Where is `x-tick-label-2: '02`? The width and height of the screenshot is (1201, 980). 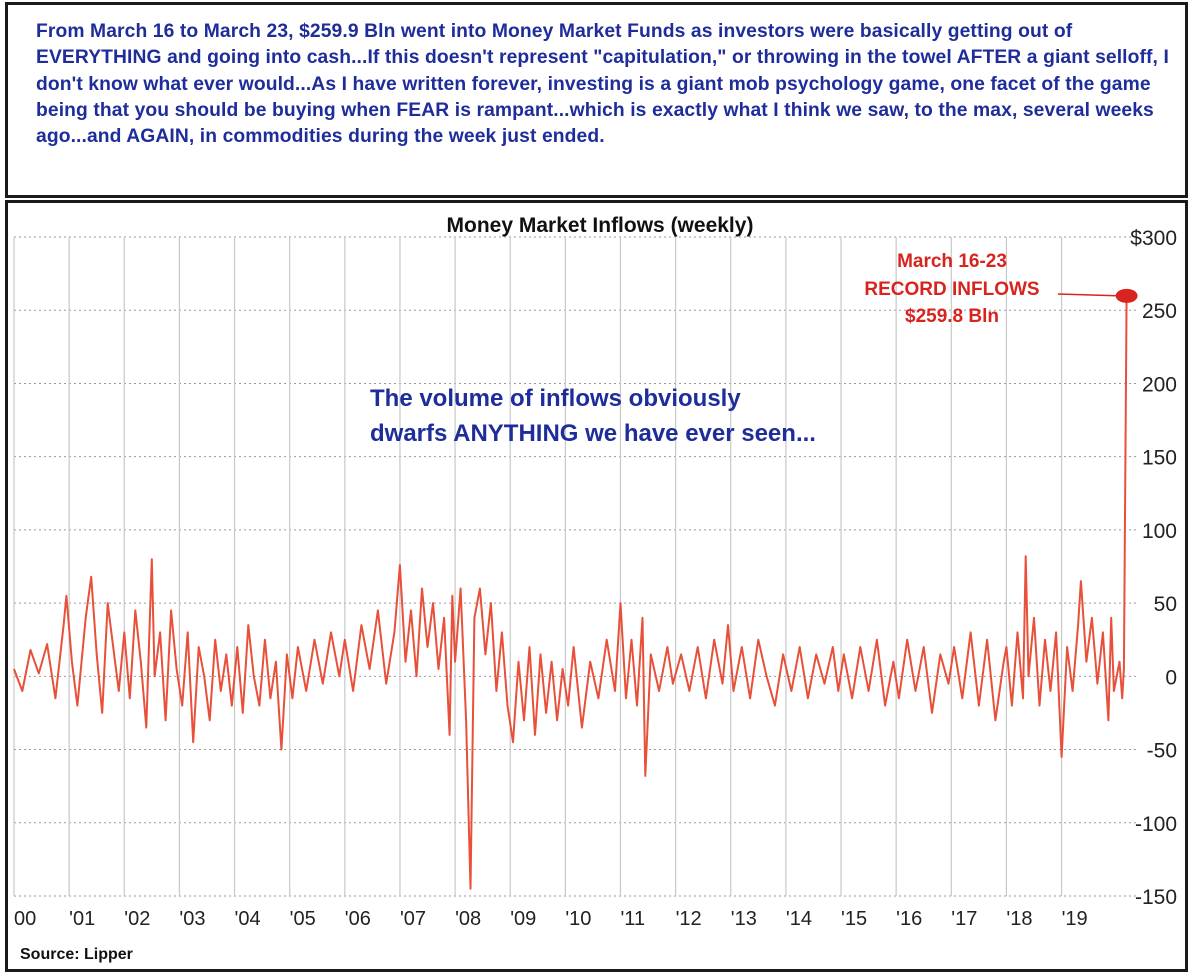
x-tick-label-2: '02 is located at coordinates (137, 919).